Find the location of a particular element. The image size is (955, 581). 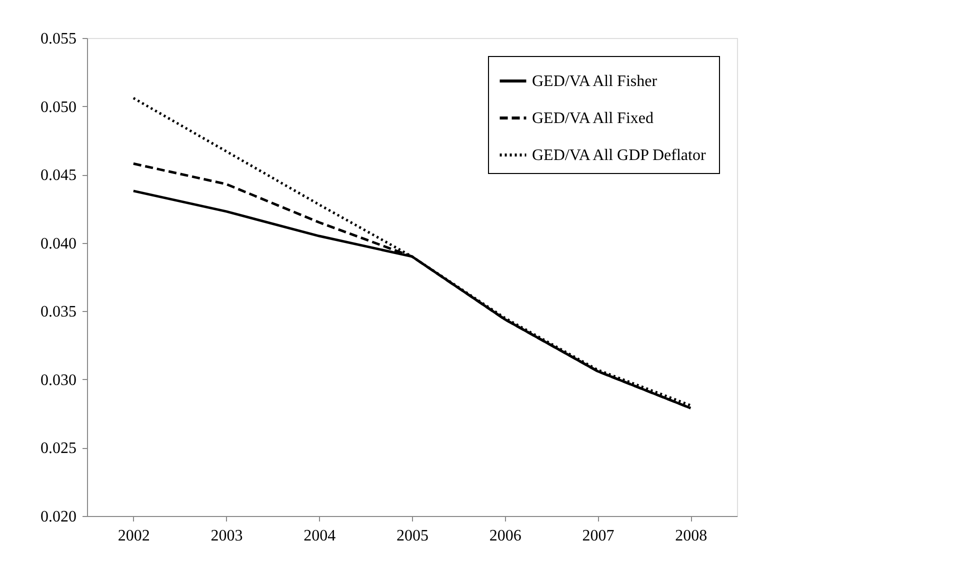

y-tick-label: 0.050 is located at coordinates (58, 107).